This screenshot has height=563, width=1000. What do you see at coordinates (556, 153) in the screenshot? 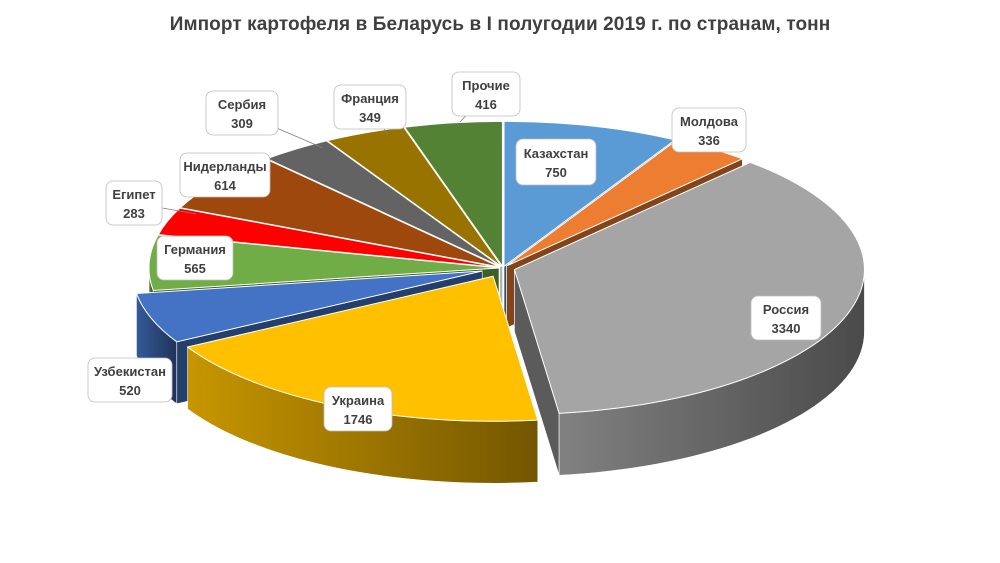
I see `slice-name-label: Казахстан` at bounding box center [556, 153].